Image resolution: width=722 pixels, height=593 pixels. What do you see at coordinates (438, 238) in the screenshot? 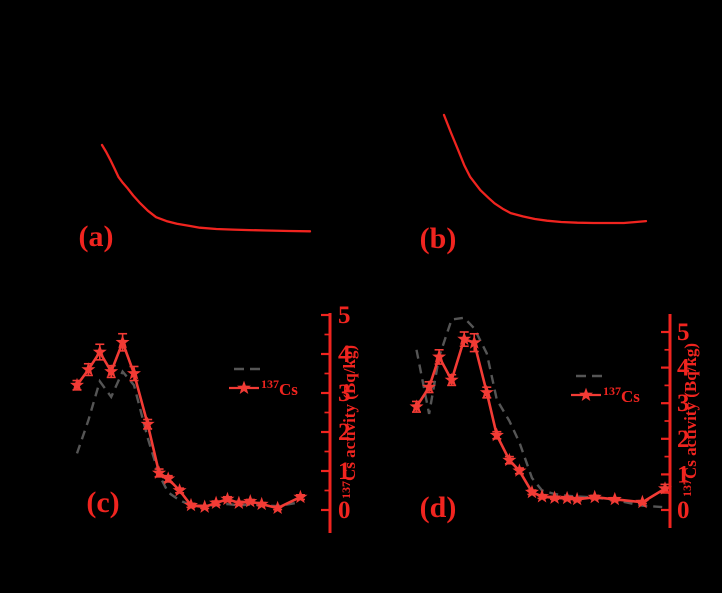
I see `panel-label-b: (b)` at bounding box center [438, 238].